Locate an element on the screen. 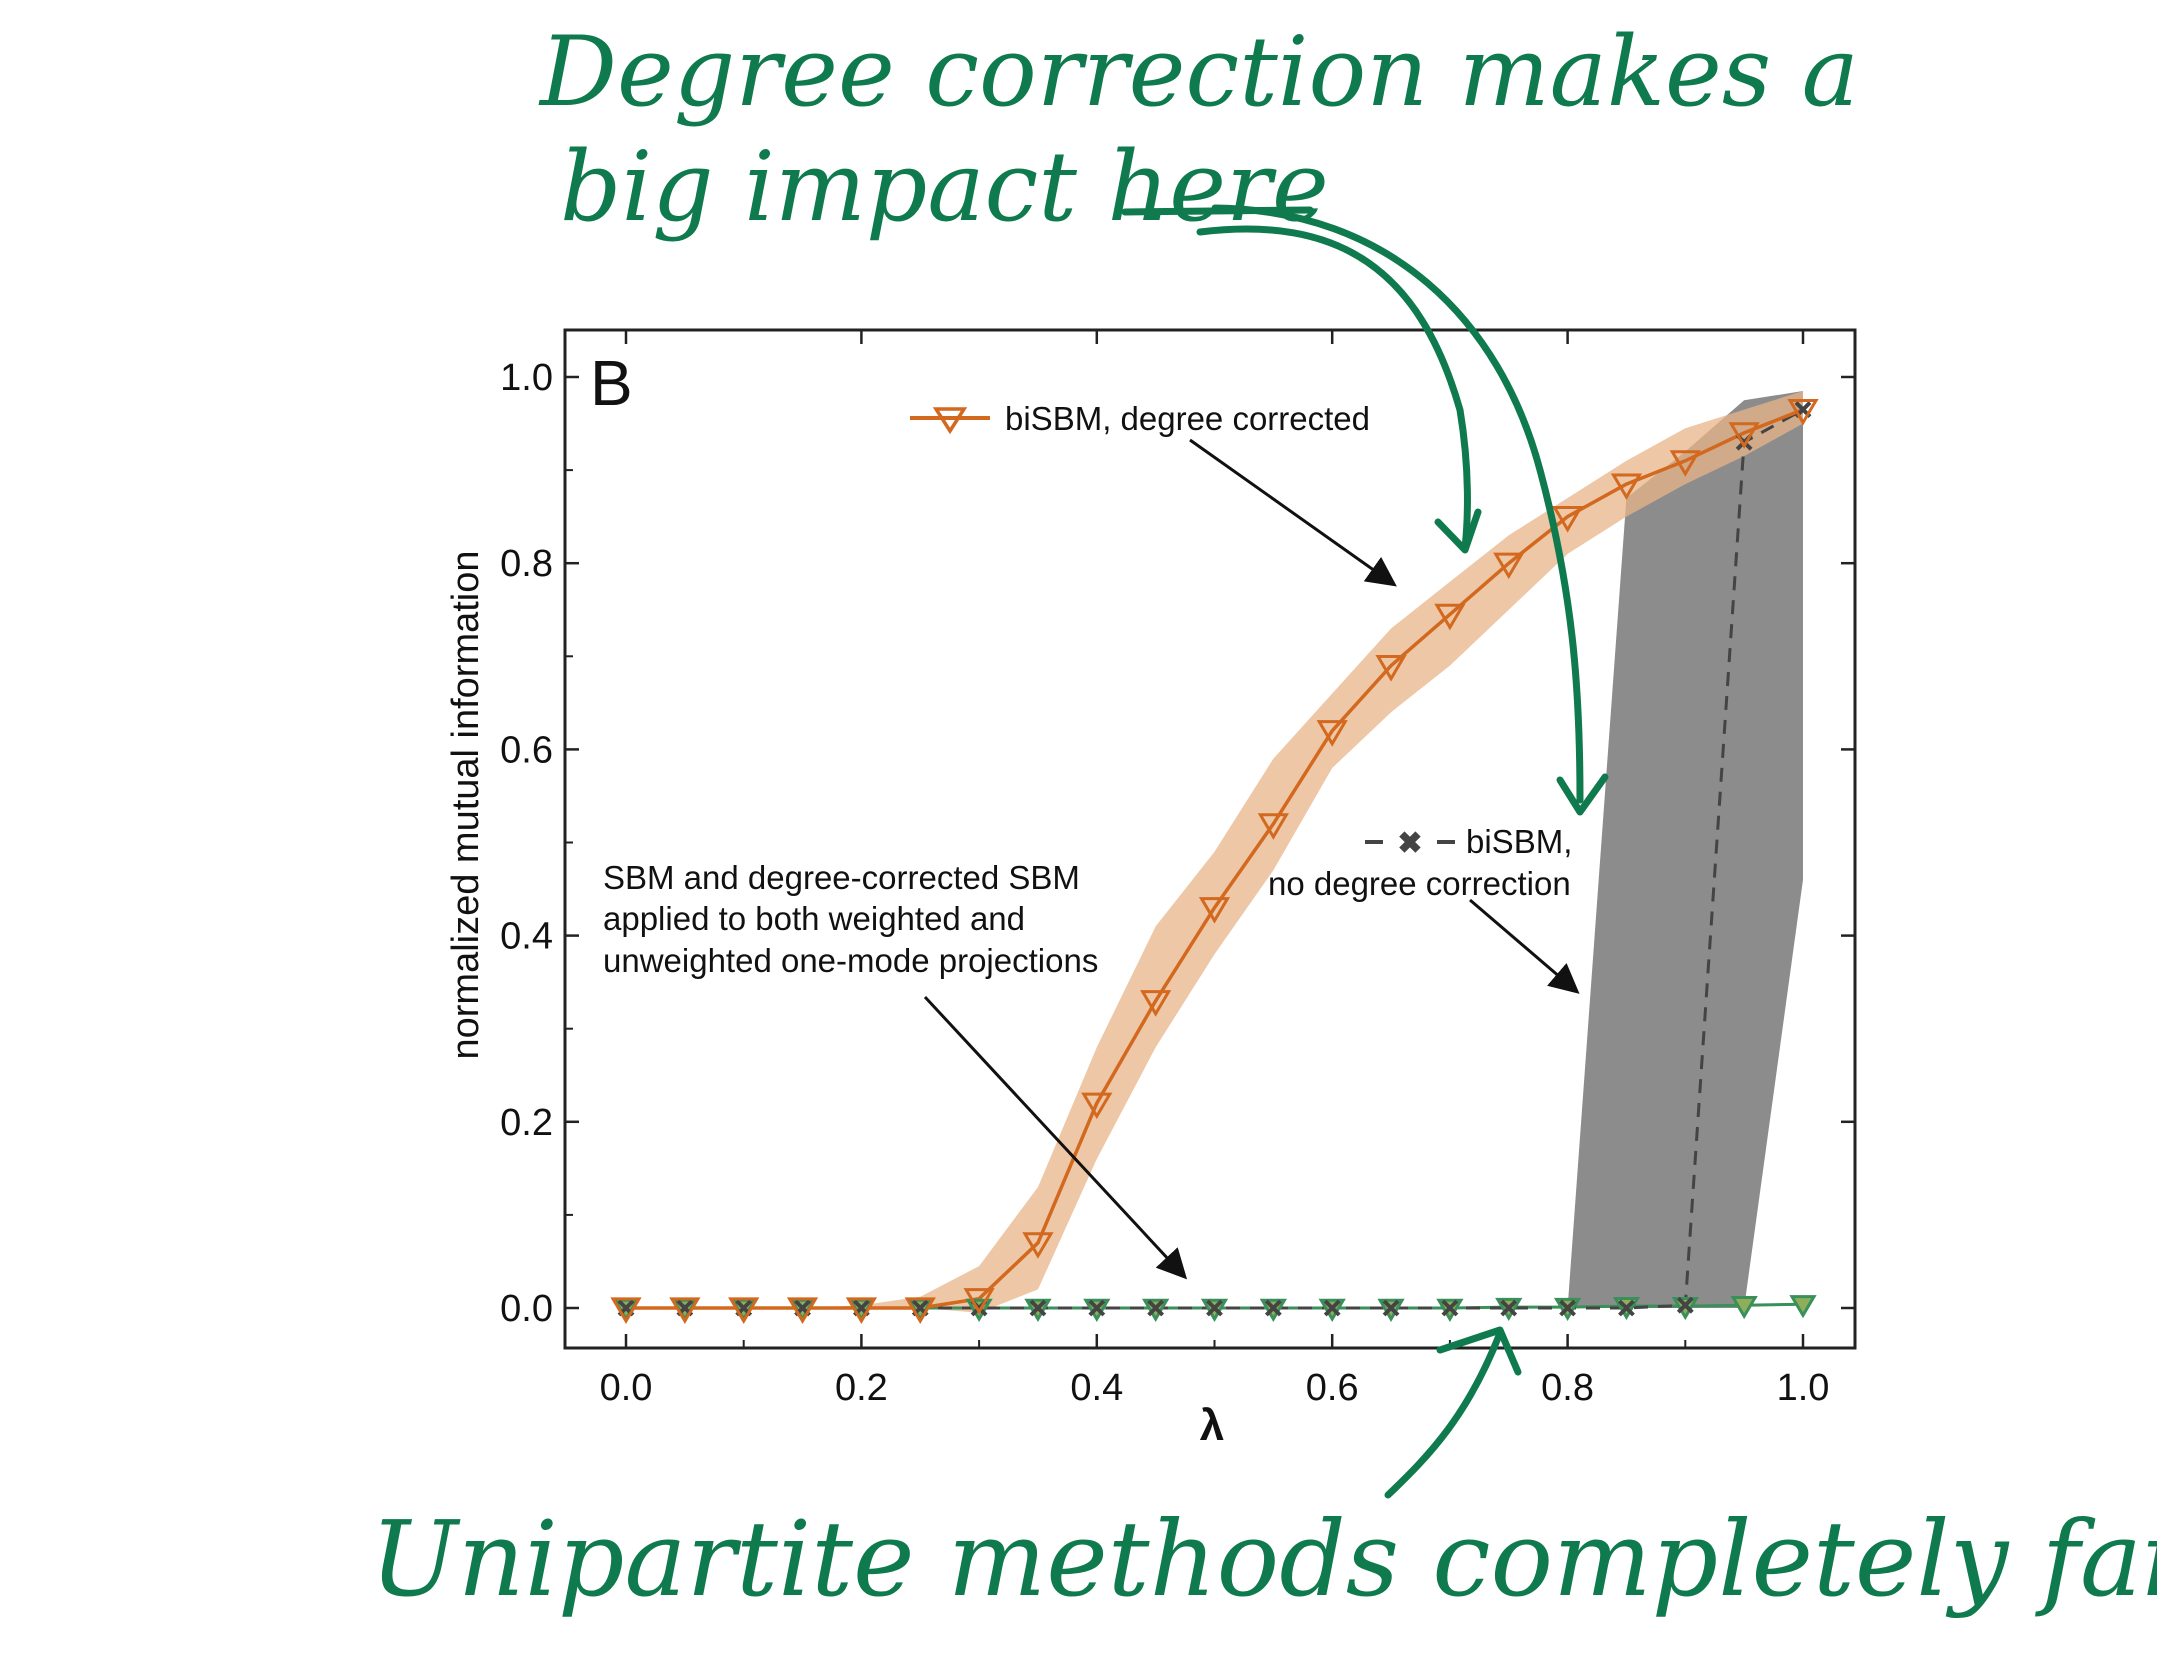 The width and height of the screenshot is (2157, 1668). y-tick-label: 0.2 is located at coordinates (526, 1123).